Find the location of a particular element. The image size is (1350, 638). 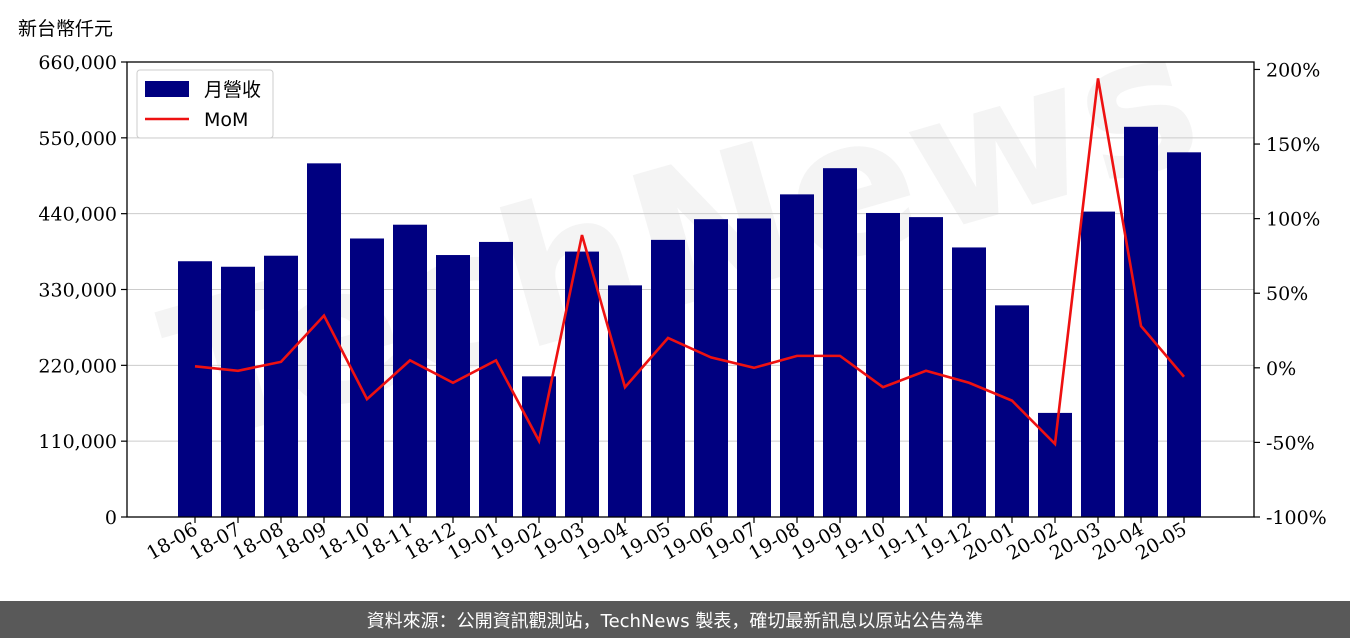

right-tick-label: 0% is located at coordinates (1281, 369).